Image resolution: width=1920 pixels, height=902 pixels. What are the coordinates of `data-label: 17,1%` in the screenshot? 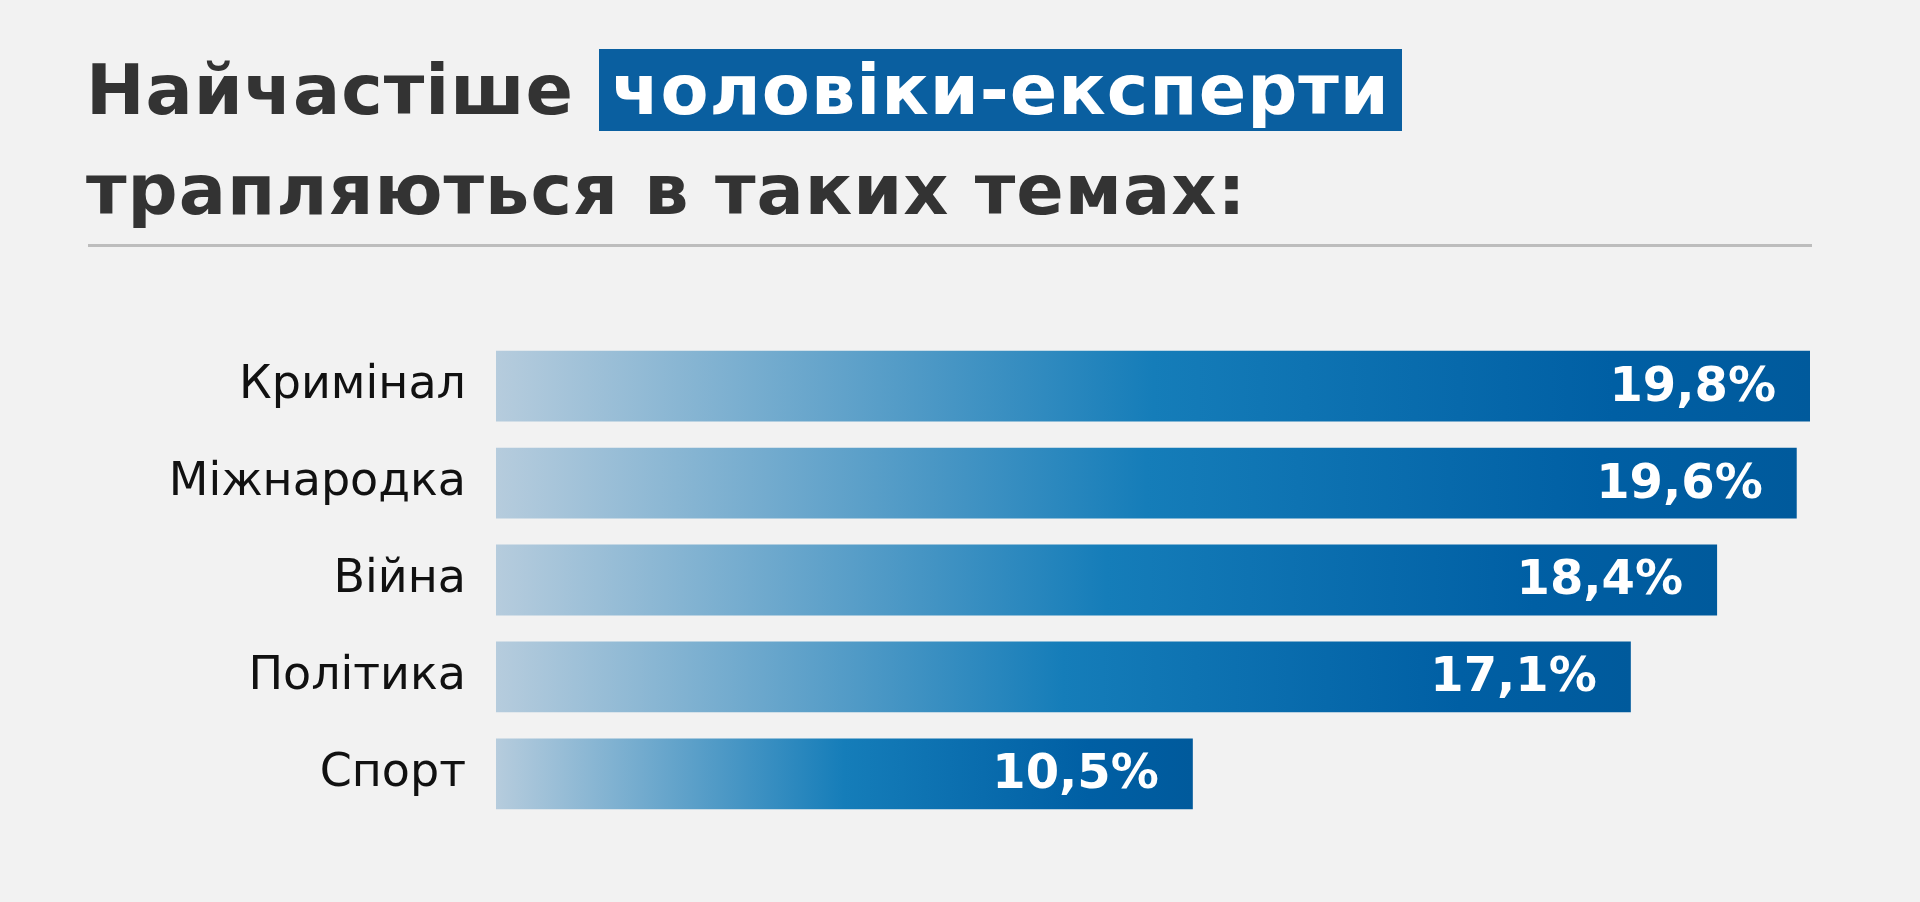 It's located at (1513, 674).